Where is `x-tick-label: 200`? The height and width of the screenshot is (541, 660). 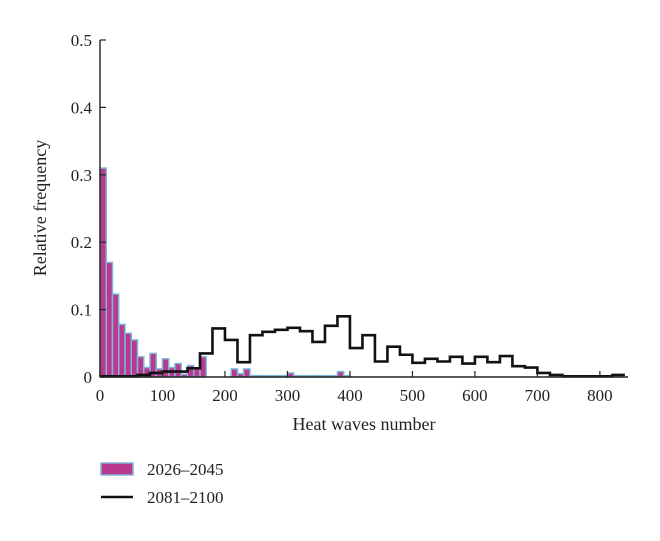 x-tick-label: 200 is located at coordinates (225, 395).